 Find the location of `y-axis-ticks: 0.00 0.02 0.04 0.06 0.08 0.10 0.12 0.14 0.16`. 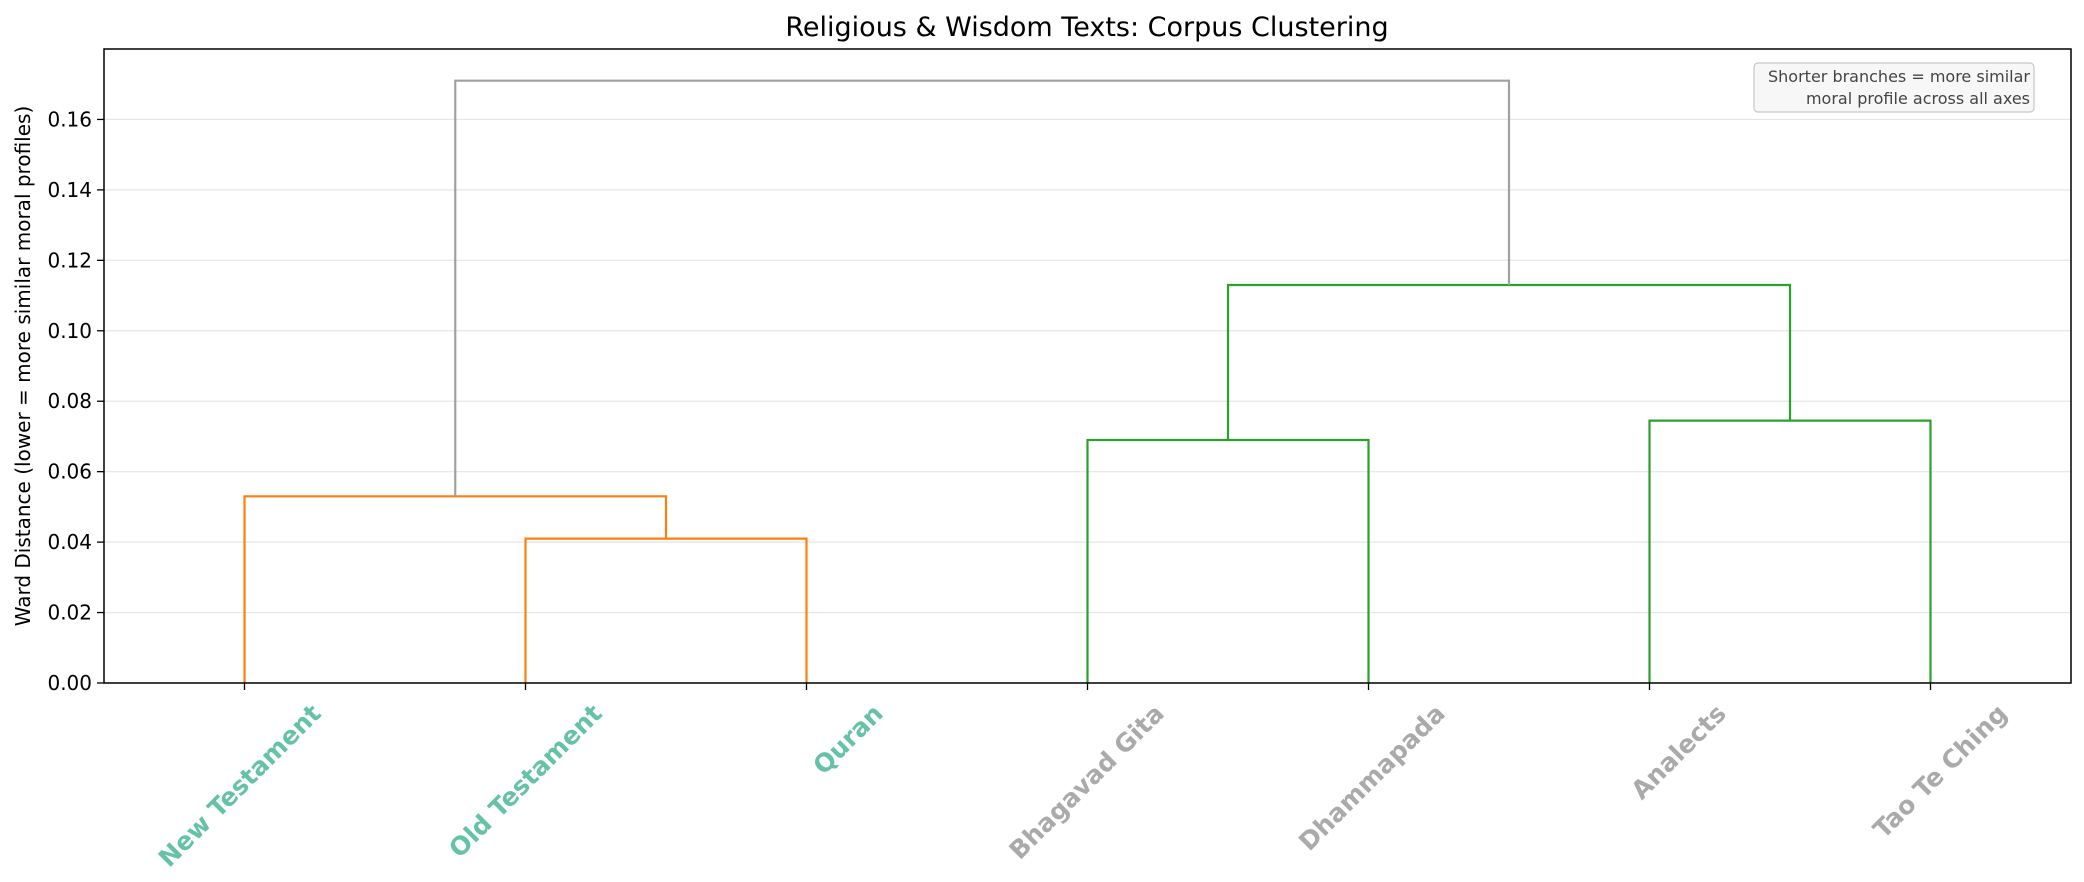

y-axis-ticks: 0.00 0.02 0.04 0.06 0.08 0.10 0.12 0.14 0.16 is located at coordinates (75, 401).